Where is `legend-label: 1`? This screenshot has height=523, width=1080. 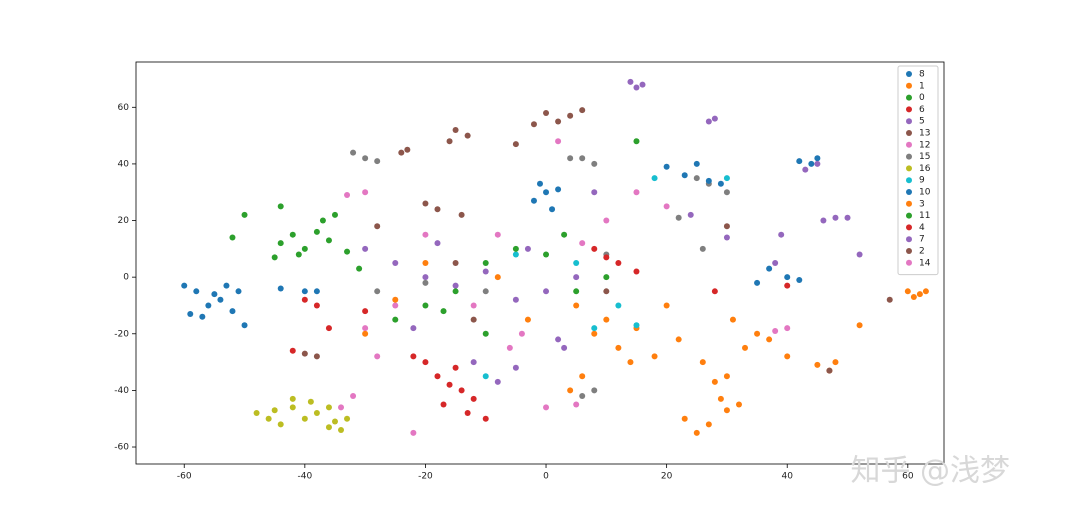
legend-label: 1 is located at coordinates (922, 86).